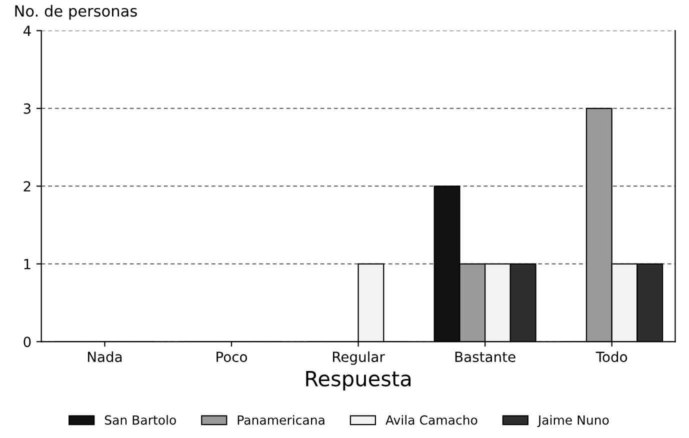 Image resolution: width=689 pixels, height=438 pixels. I want to click on x-tick-label: Todo, so click(612, 356).